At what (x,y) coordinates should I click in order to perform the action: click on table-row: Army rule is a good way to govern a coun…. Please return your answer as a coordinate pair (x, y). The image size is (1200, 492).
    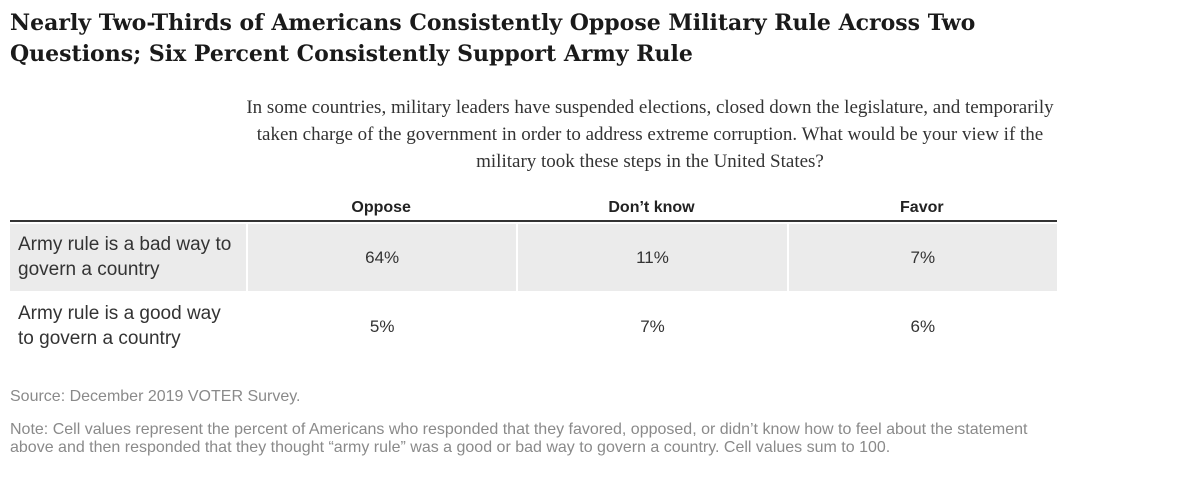
    Looking at the image, I should click on (533, 326).